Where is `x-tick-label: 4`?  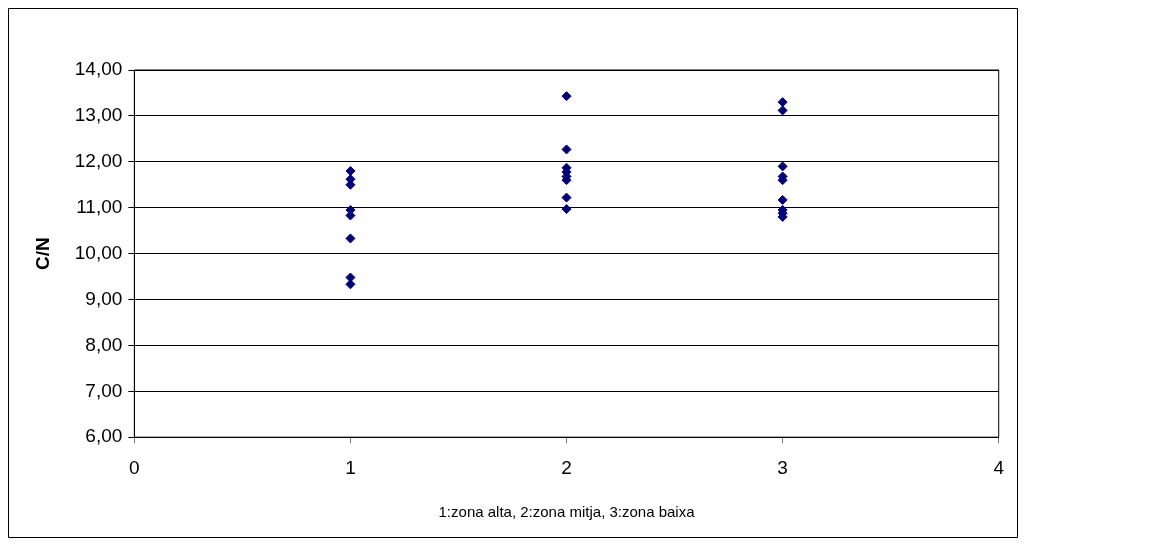 x-tick-label: 4 is located at coordinates (999, 467).